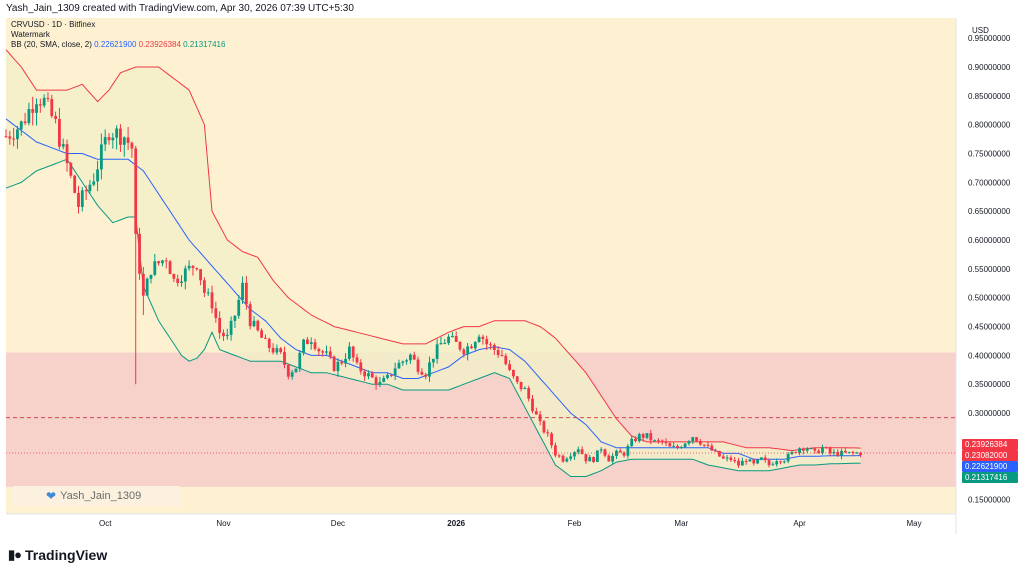 Image resolution: width=1024 pixels, height=574 pixels. I want to click on watermark-badge: ❤ Yash_Jain_1309, so click(97, 496).